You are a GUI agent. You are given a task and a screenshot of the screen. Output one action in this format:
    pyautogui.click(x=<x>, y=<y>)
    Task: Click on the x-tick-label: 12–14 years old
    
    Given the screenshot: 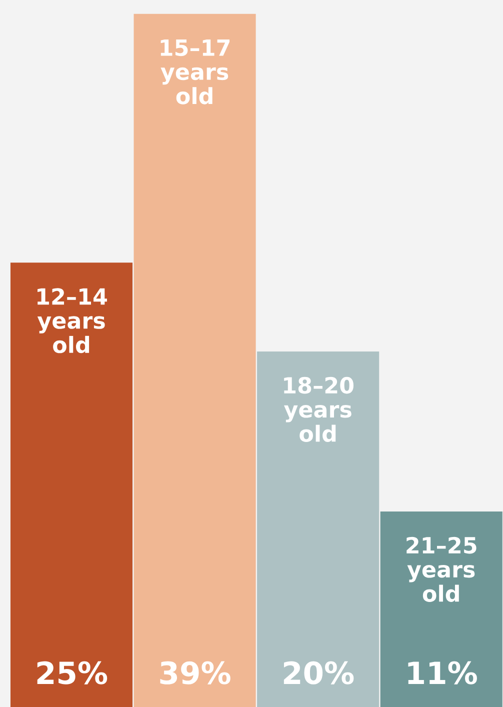 What is the action you would take?
    pyautogui.click(x=72, y=321)
    